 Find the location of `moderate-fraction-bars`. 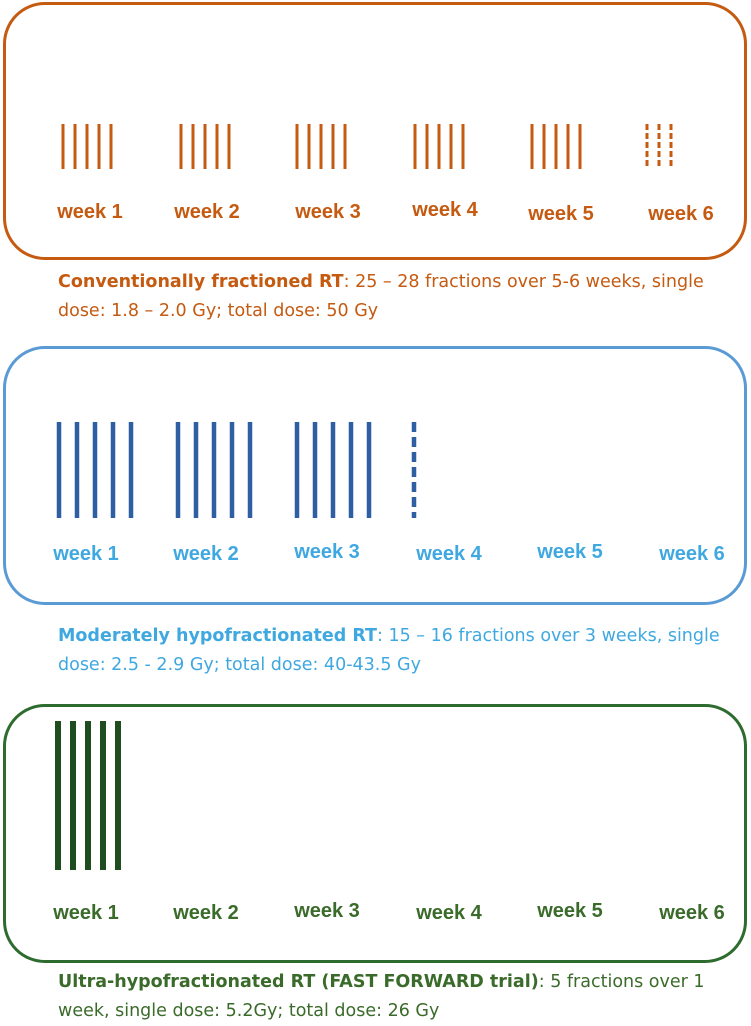

moderate-fraction-bars is located at coordinates (236, 470).